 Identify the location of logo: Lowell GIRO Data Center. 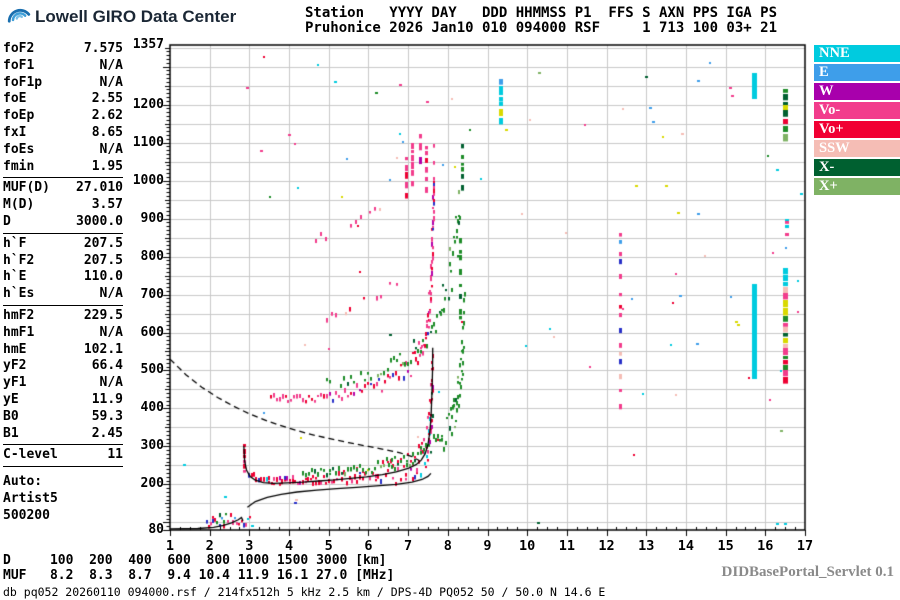
(121, 17).